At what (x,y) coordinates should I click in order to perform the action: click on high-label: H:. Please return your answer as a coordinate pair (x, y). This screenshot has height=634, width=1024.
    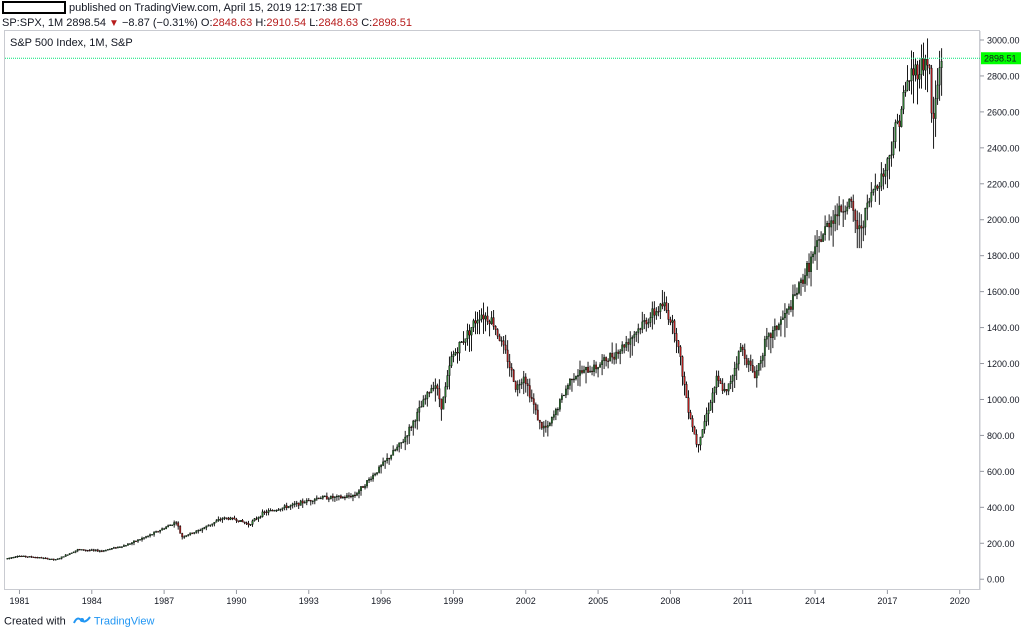
    Looking at the image, I should click on (261, 23).